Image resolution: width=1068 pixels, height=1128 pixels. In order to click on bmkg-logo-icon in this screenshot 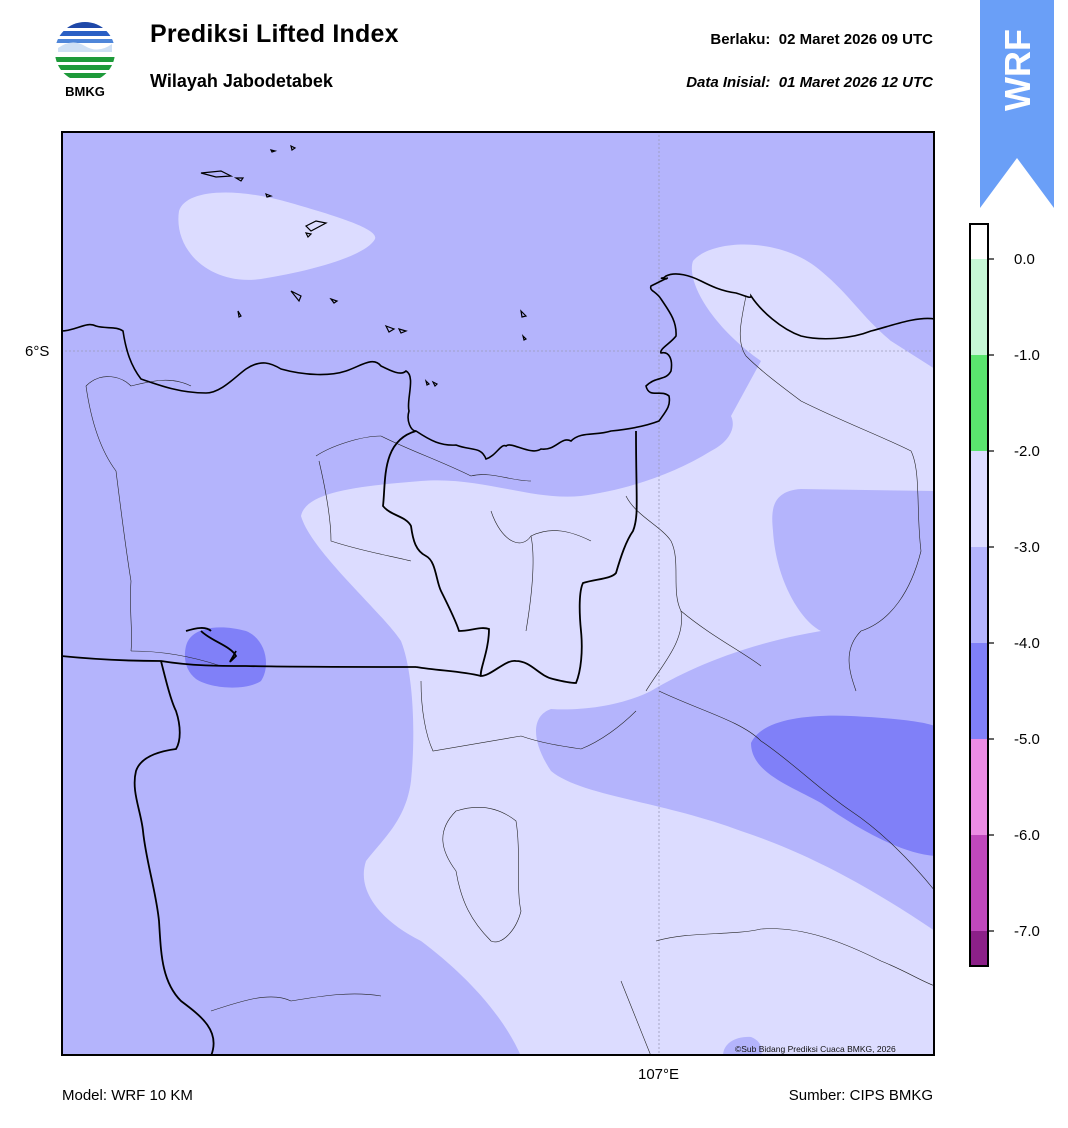, I will do `click(85, 50)`.